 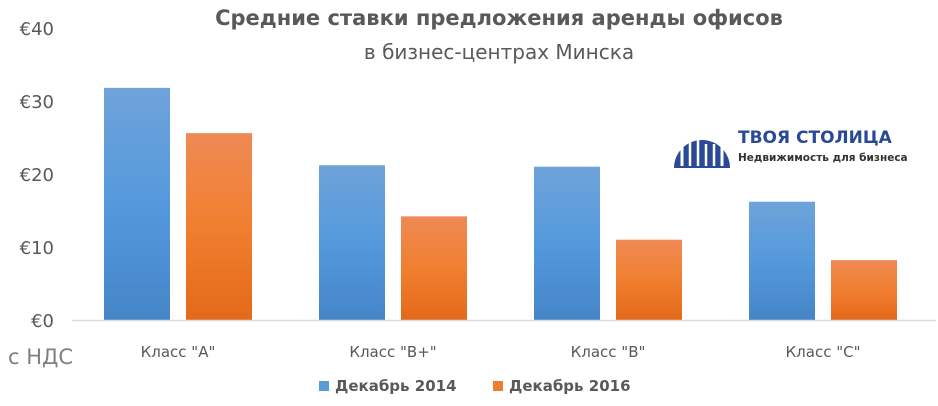 I want to click on x-tick-label: Класс "A", so click(x=178, y=352).